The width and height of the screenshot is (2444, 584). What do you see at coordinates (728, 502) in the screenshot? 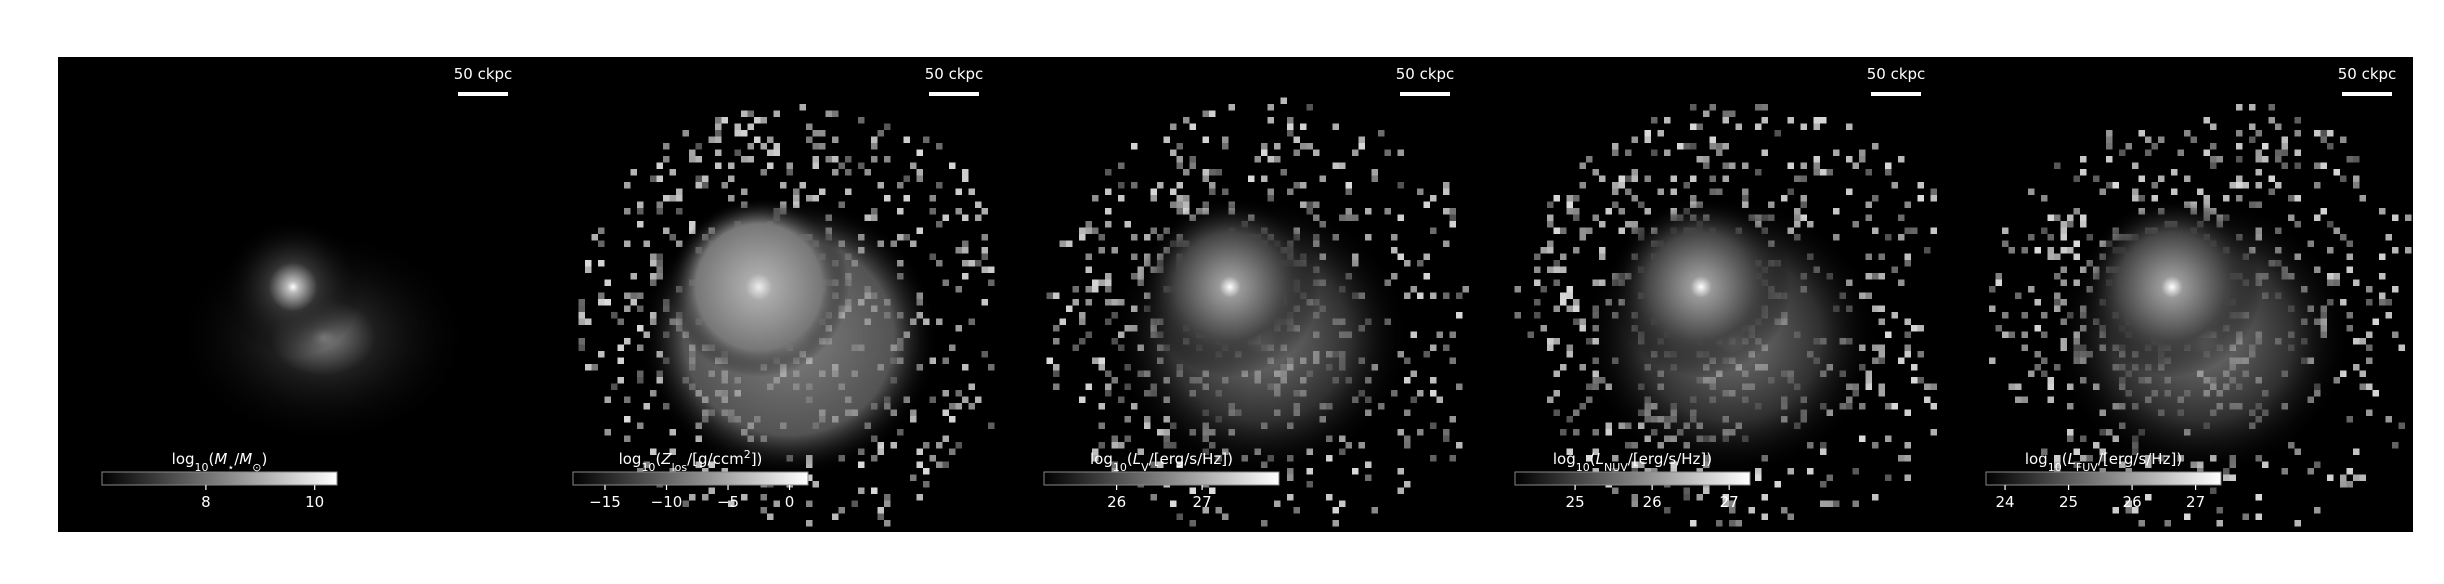
I see `colorbar-tick-label: −5` at bounding box center [728, 502].